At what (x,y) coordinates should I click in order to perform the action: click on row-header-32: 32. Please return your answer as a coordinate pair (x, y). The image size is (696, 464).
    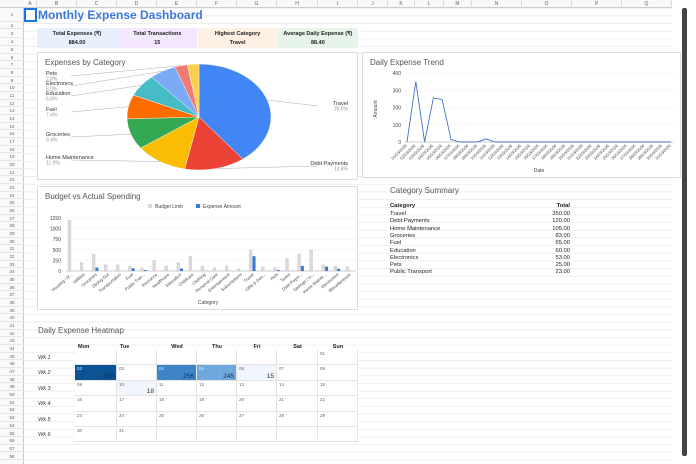
    Looking at the image, I should click on (12, 257).